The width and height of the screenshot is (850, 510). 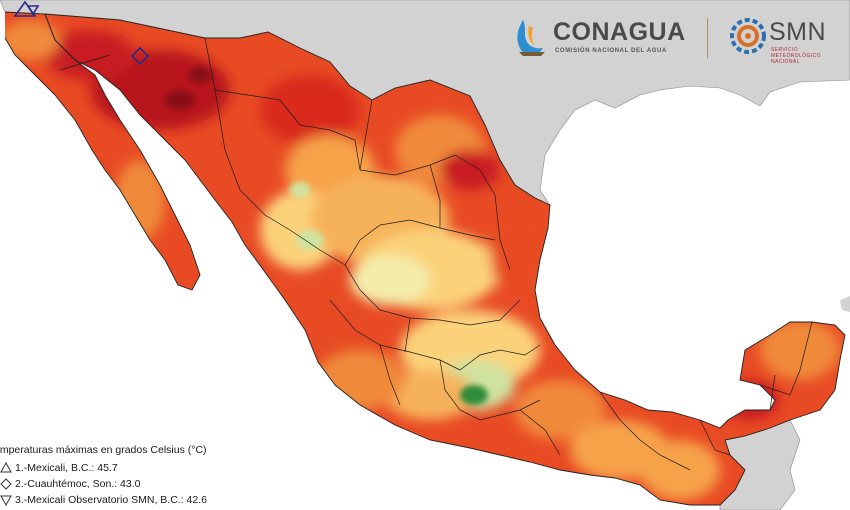 What do you see at coordinates (111, 500) in the screenshot?
I see `legend-item-label: 3.-Mexicali Observatorio SMN, B.C.: 42.6` at bounding box center [111, 500].